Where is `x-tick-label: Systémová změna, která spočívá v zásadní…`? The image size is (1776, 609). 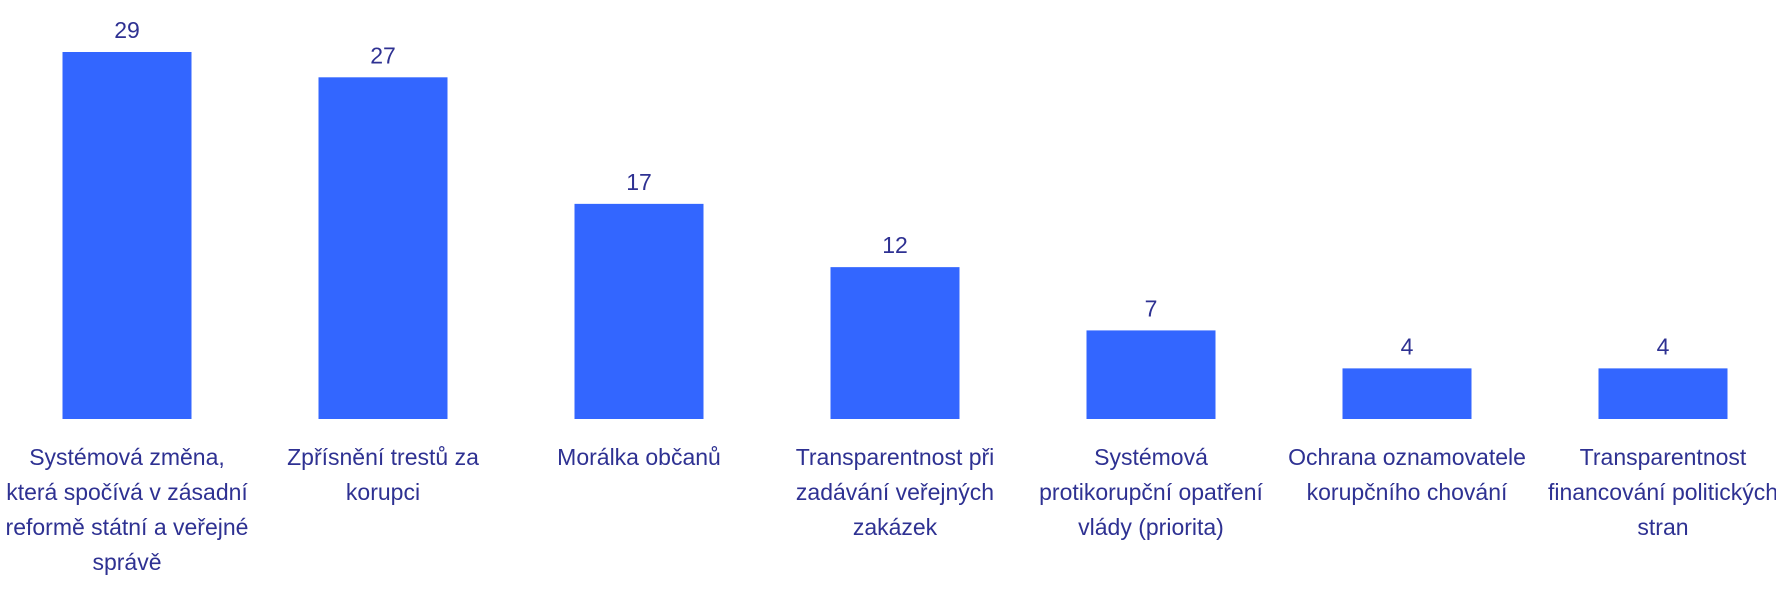
x-tick-label: Systémová změna, která spočívá v zásadní… is located at coordinates (127, 509).